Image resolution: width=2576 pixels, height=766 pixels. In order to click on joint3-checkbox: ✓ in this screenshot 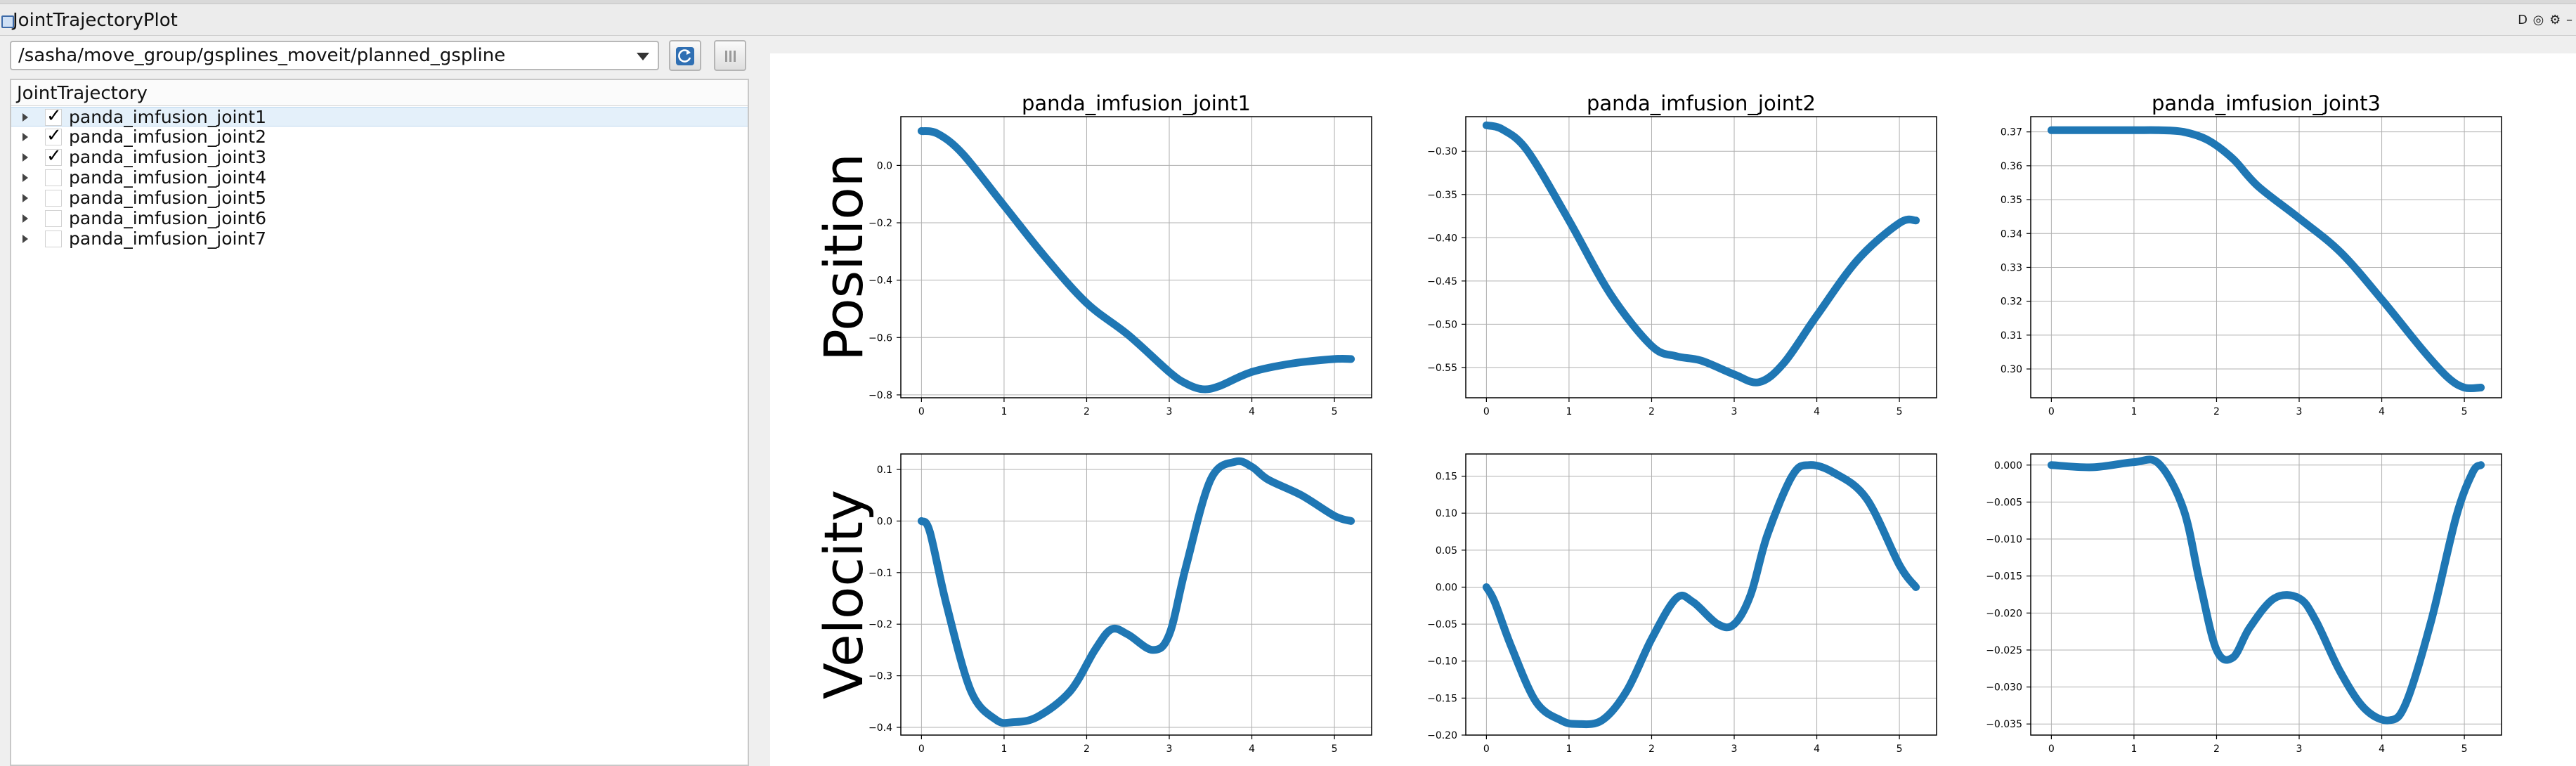, I will do `click(54, 156)`.